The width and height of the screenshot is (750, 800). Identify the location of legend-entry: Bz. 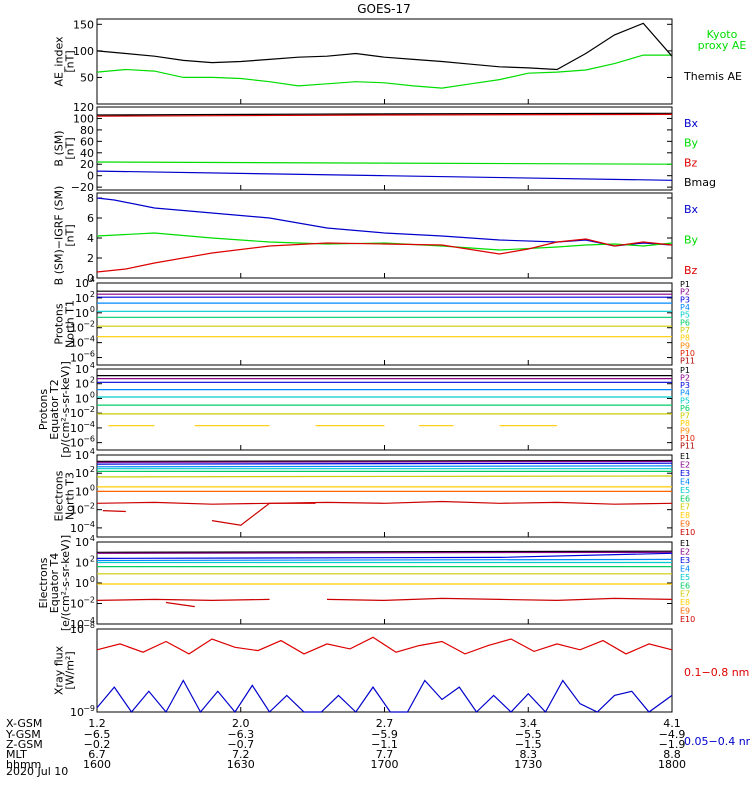
(691, 162).